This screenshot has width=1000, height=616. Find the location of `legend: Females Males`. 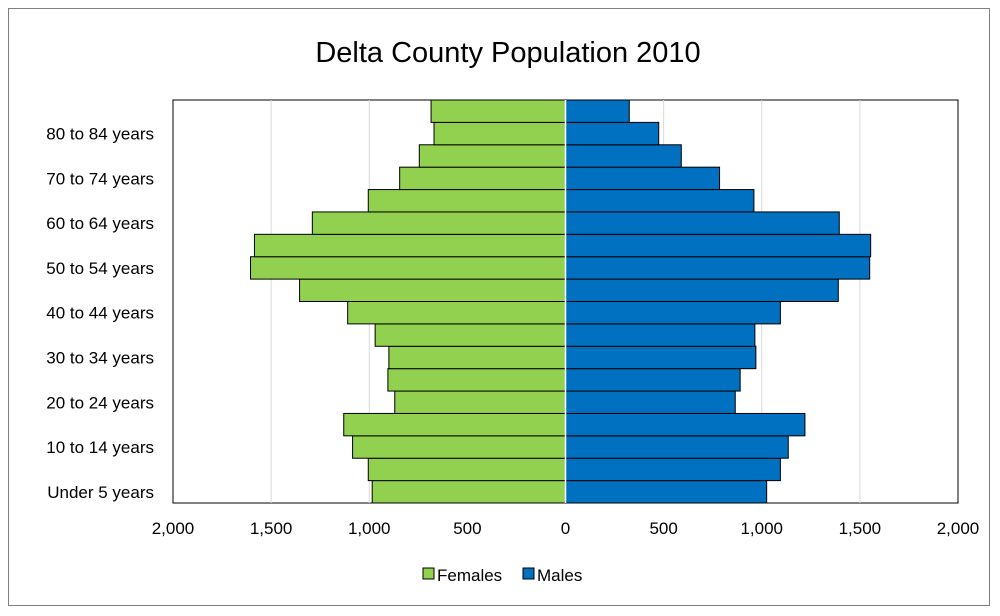

legend: Females Males is located at coordinates (502, 575).